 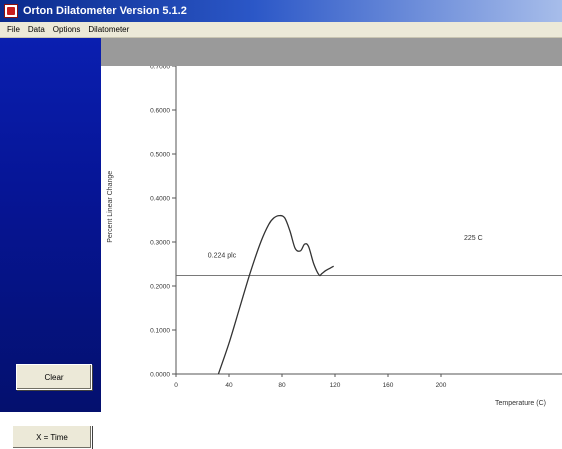 What do you see at coordinates (160, 155) in the screenshot?
I see `y-tick-label: 0.5000` at bounding box center [160, 155].